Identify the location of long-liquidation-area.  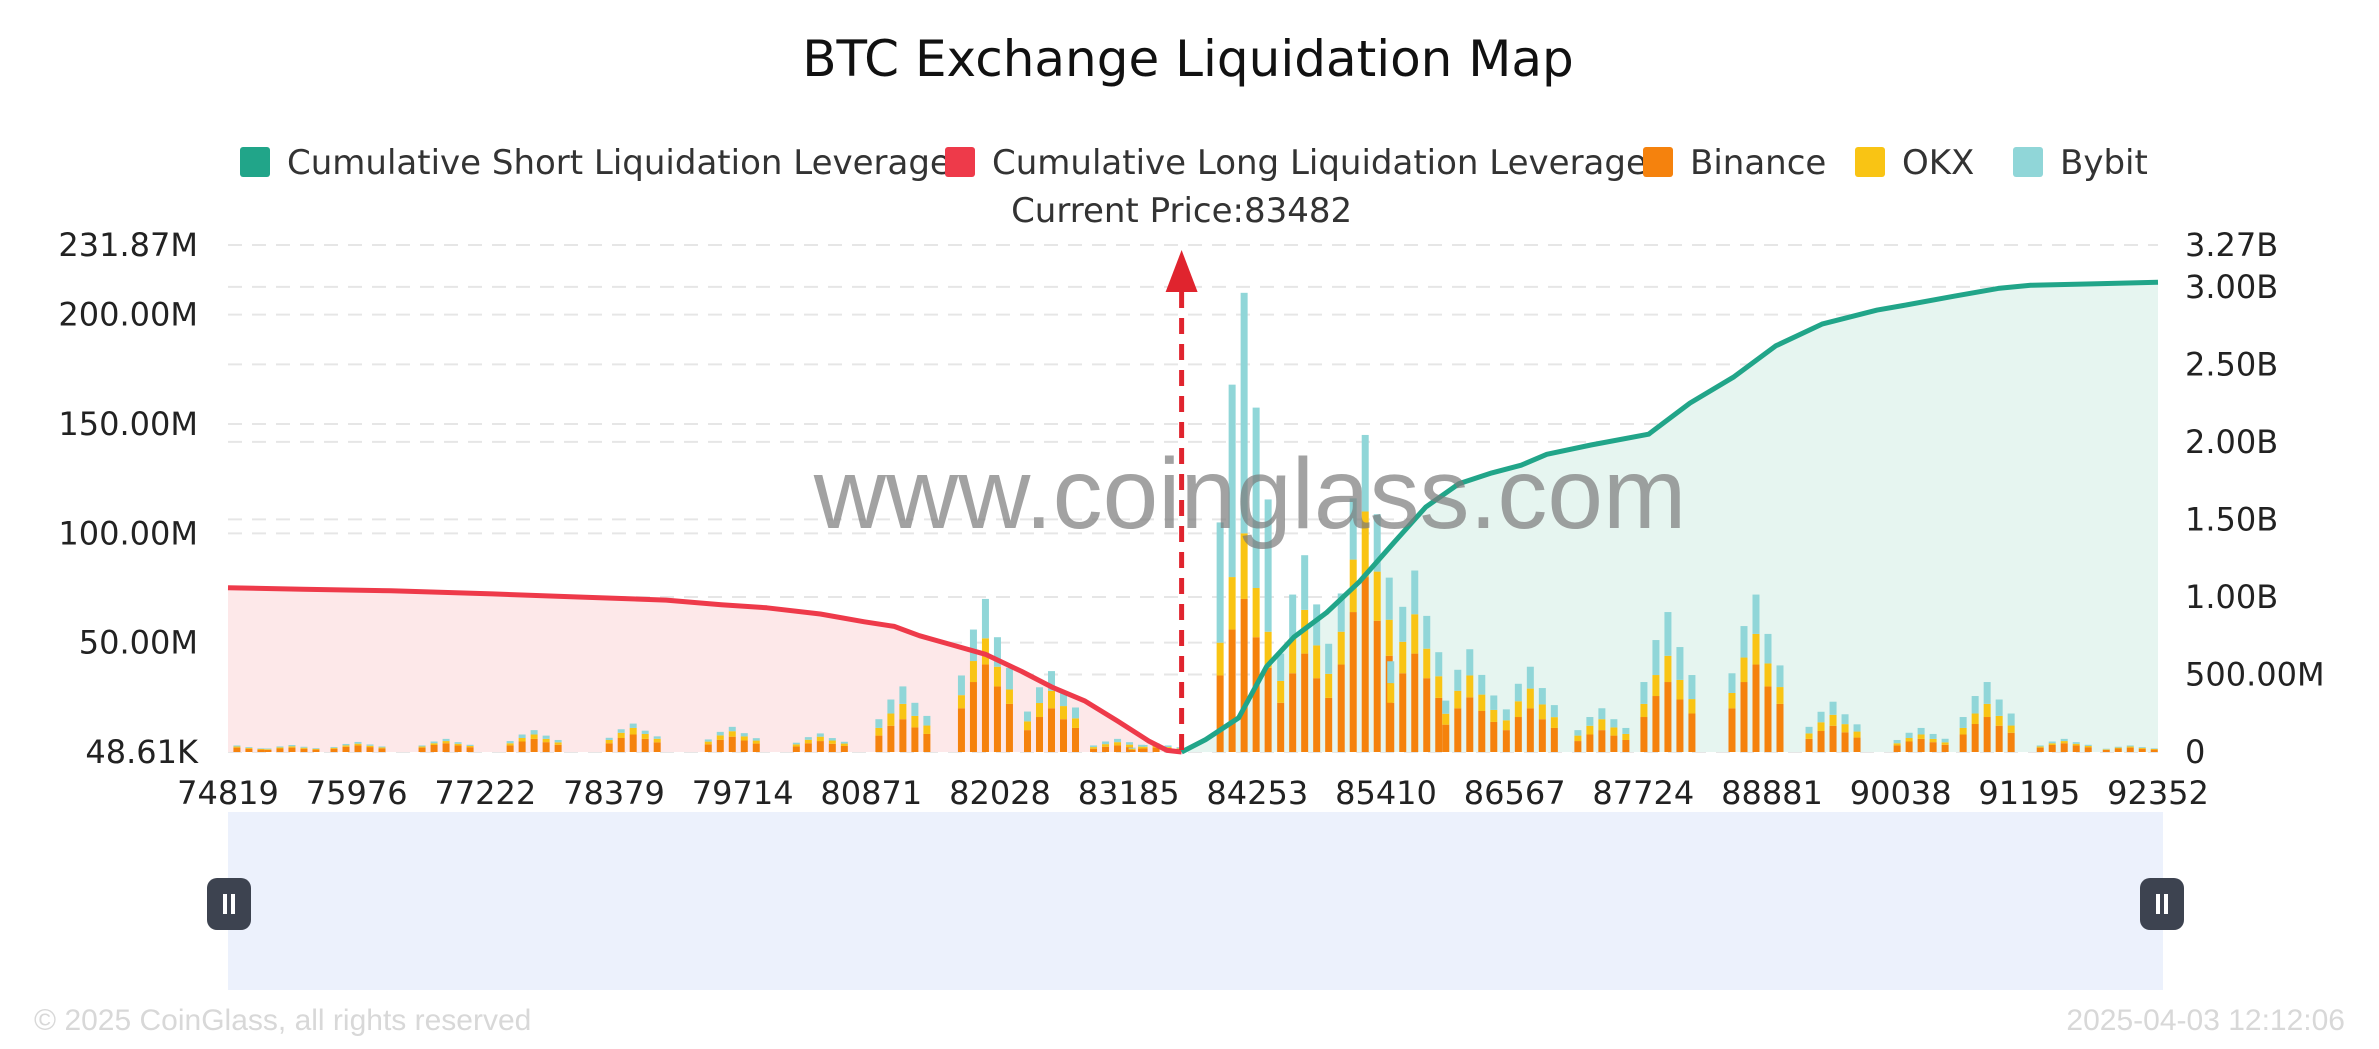
(705, 669).